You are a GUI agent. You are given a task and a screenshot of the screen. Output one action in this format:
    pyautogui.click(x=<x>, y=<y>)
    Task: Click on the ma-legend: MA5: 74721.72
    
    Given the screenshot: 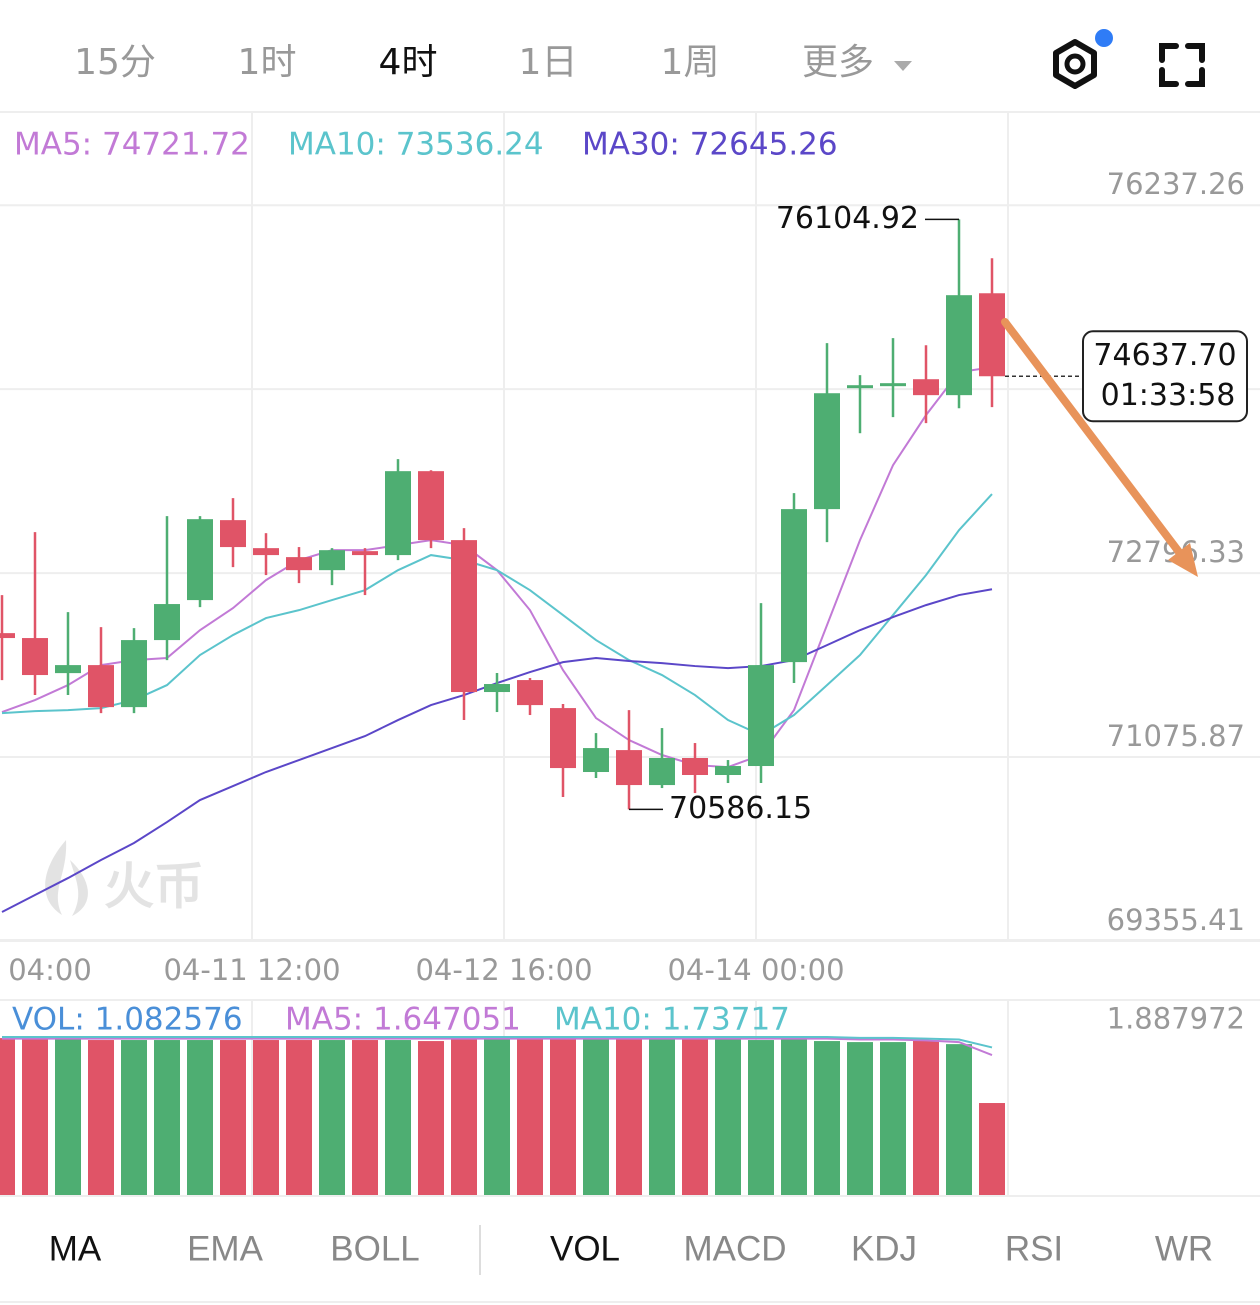 What is the action you would take?
    pyautogui.click(x=132, y=145)
    